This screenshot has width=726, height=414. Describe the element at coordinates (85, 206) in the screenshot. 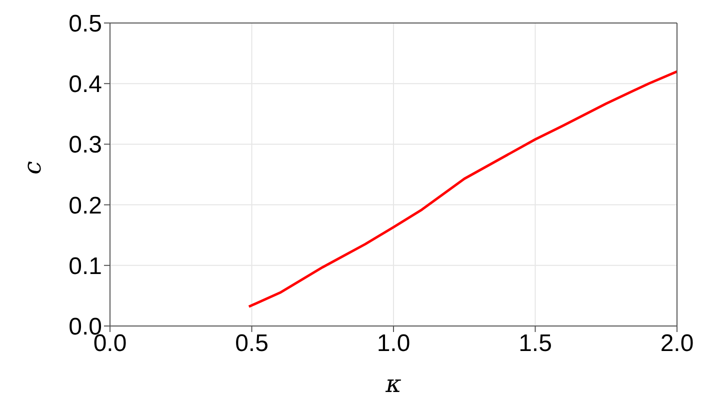

I see `y-tick-label: 0.2` at that location.